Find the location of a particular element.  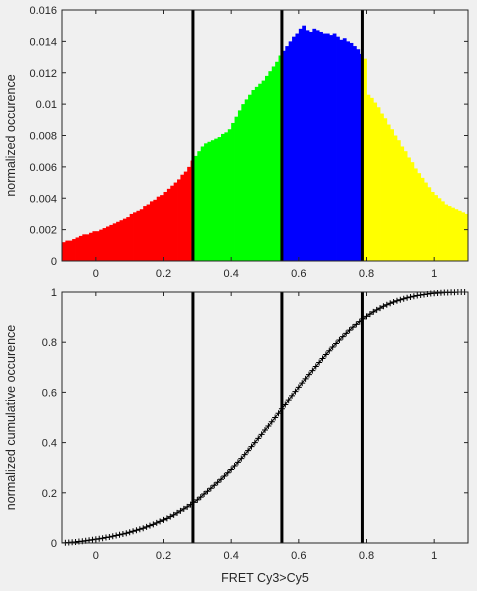

cumulative-y-tick-label: 0.2 is located at coordinates (49, 494).